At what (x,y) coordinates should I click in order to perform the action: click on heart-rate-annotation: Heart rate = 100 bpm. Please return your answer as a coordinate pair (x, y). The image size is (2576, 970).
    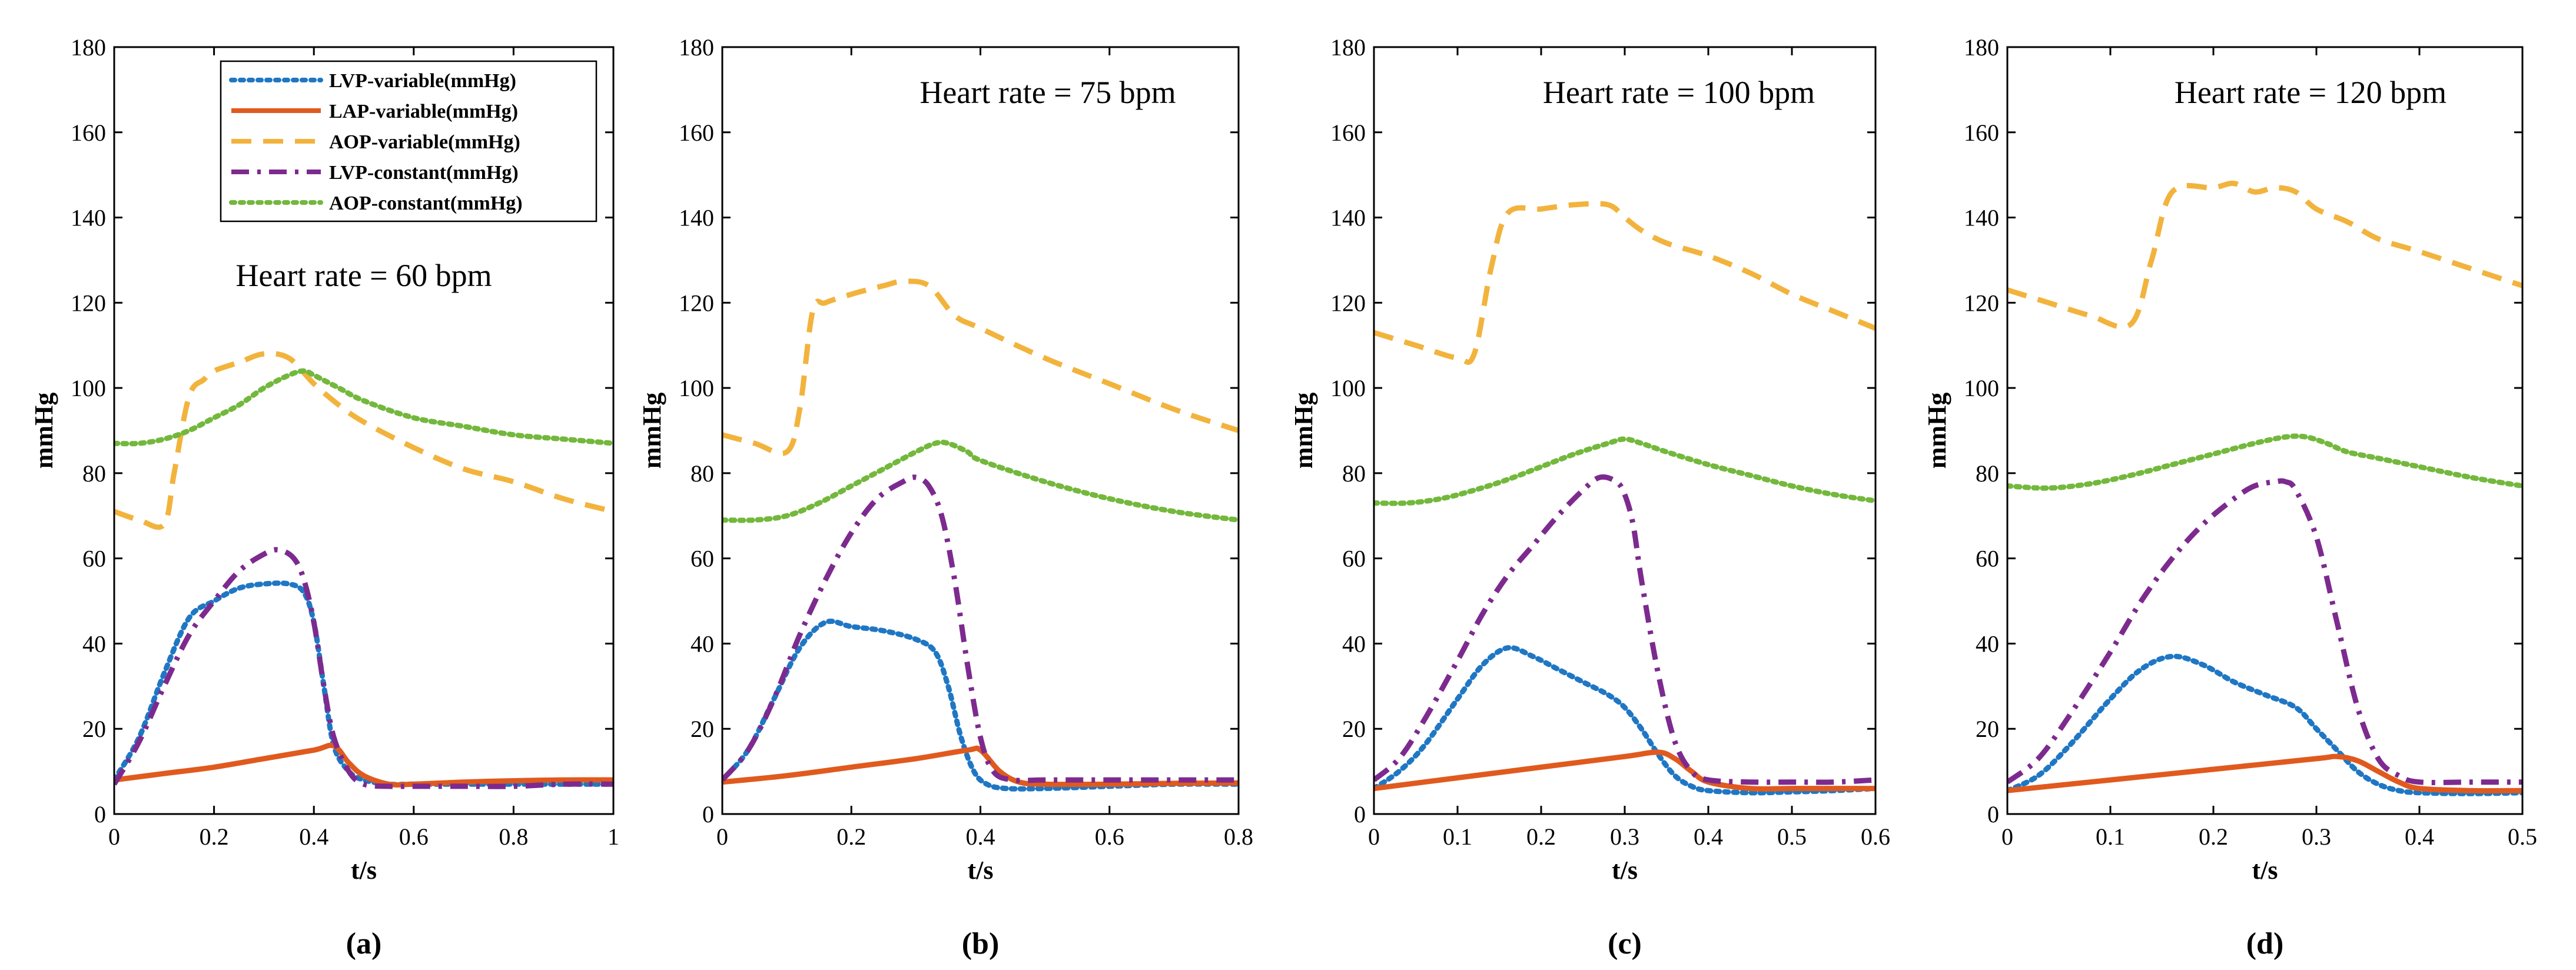
    Looking at the image, I should click on (1679, 92).